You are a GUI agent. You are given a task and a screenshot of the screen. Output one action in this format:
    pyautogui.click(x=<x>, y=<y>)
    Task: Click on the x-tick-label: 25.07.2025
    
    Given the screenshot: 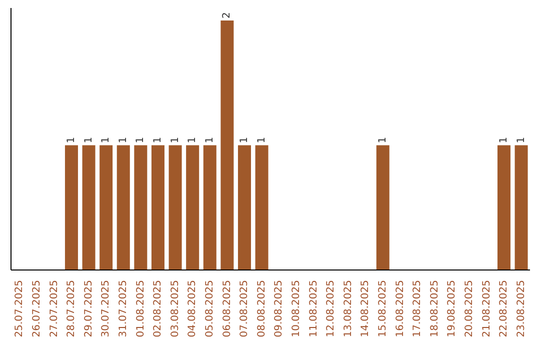 What is the action you would take?
    pyautogui.click(x=20, y=309)
    